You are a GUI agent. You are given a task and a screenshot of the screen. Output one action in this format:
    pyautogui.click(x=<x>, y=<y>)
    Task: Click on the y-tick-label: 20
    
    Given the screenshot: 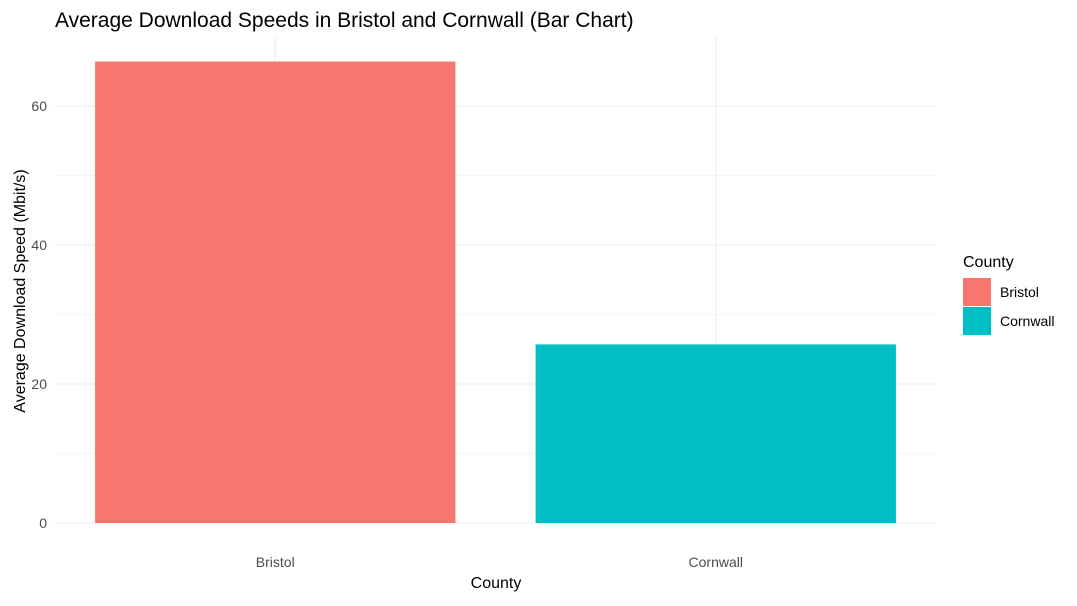 What is the action you would take?
    pyautogui.click(x=39, y=384)
    